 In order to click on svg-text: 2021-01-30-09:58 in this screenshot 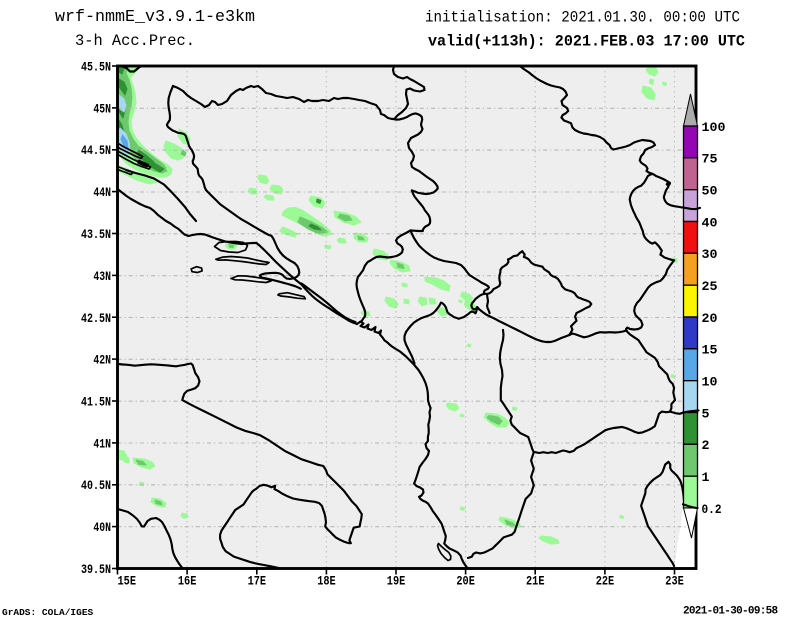, I will do `click(731, 612)`.